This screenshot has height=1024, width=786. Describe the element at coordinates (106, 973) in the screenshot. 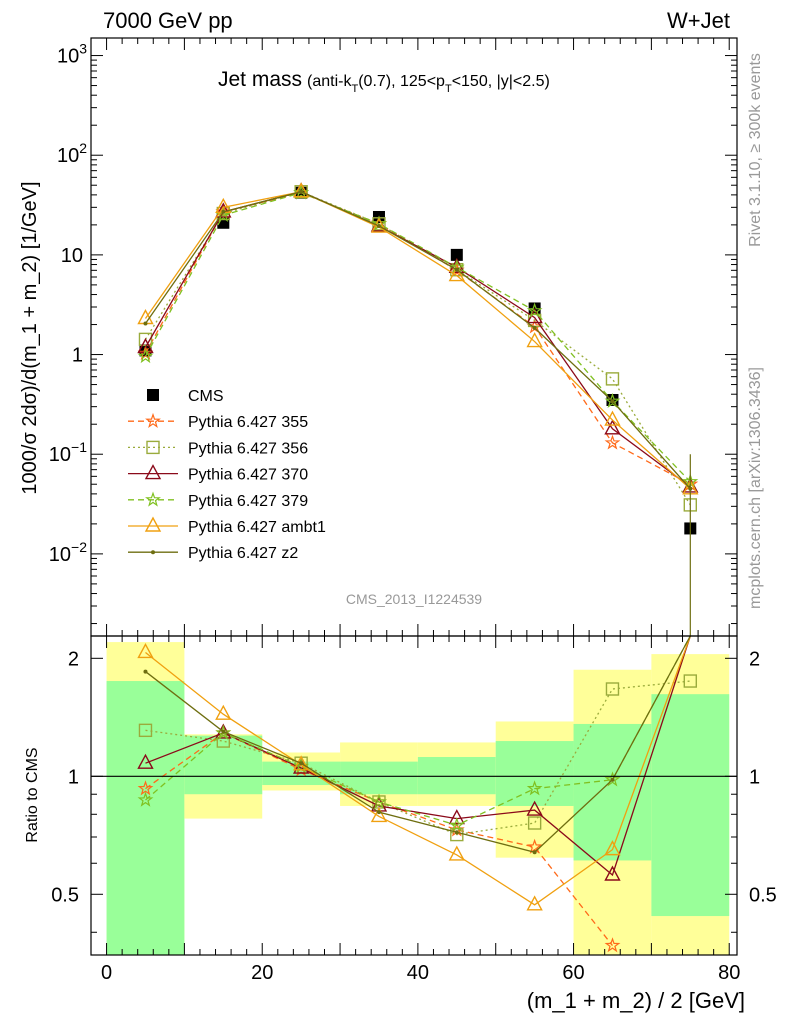

I see `x-tick-label: 0` at that location.